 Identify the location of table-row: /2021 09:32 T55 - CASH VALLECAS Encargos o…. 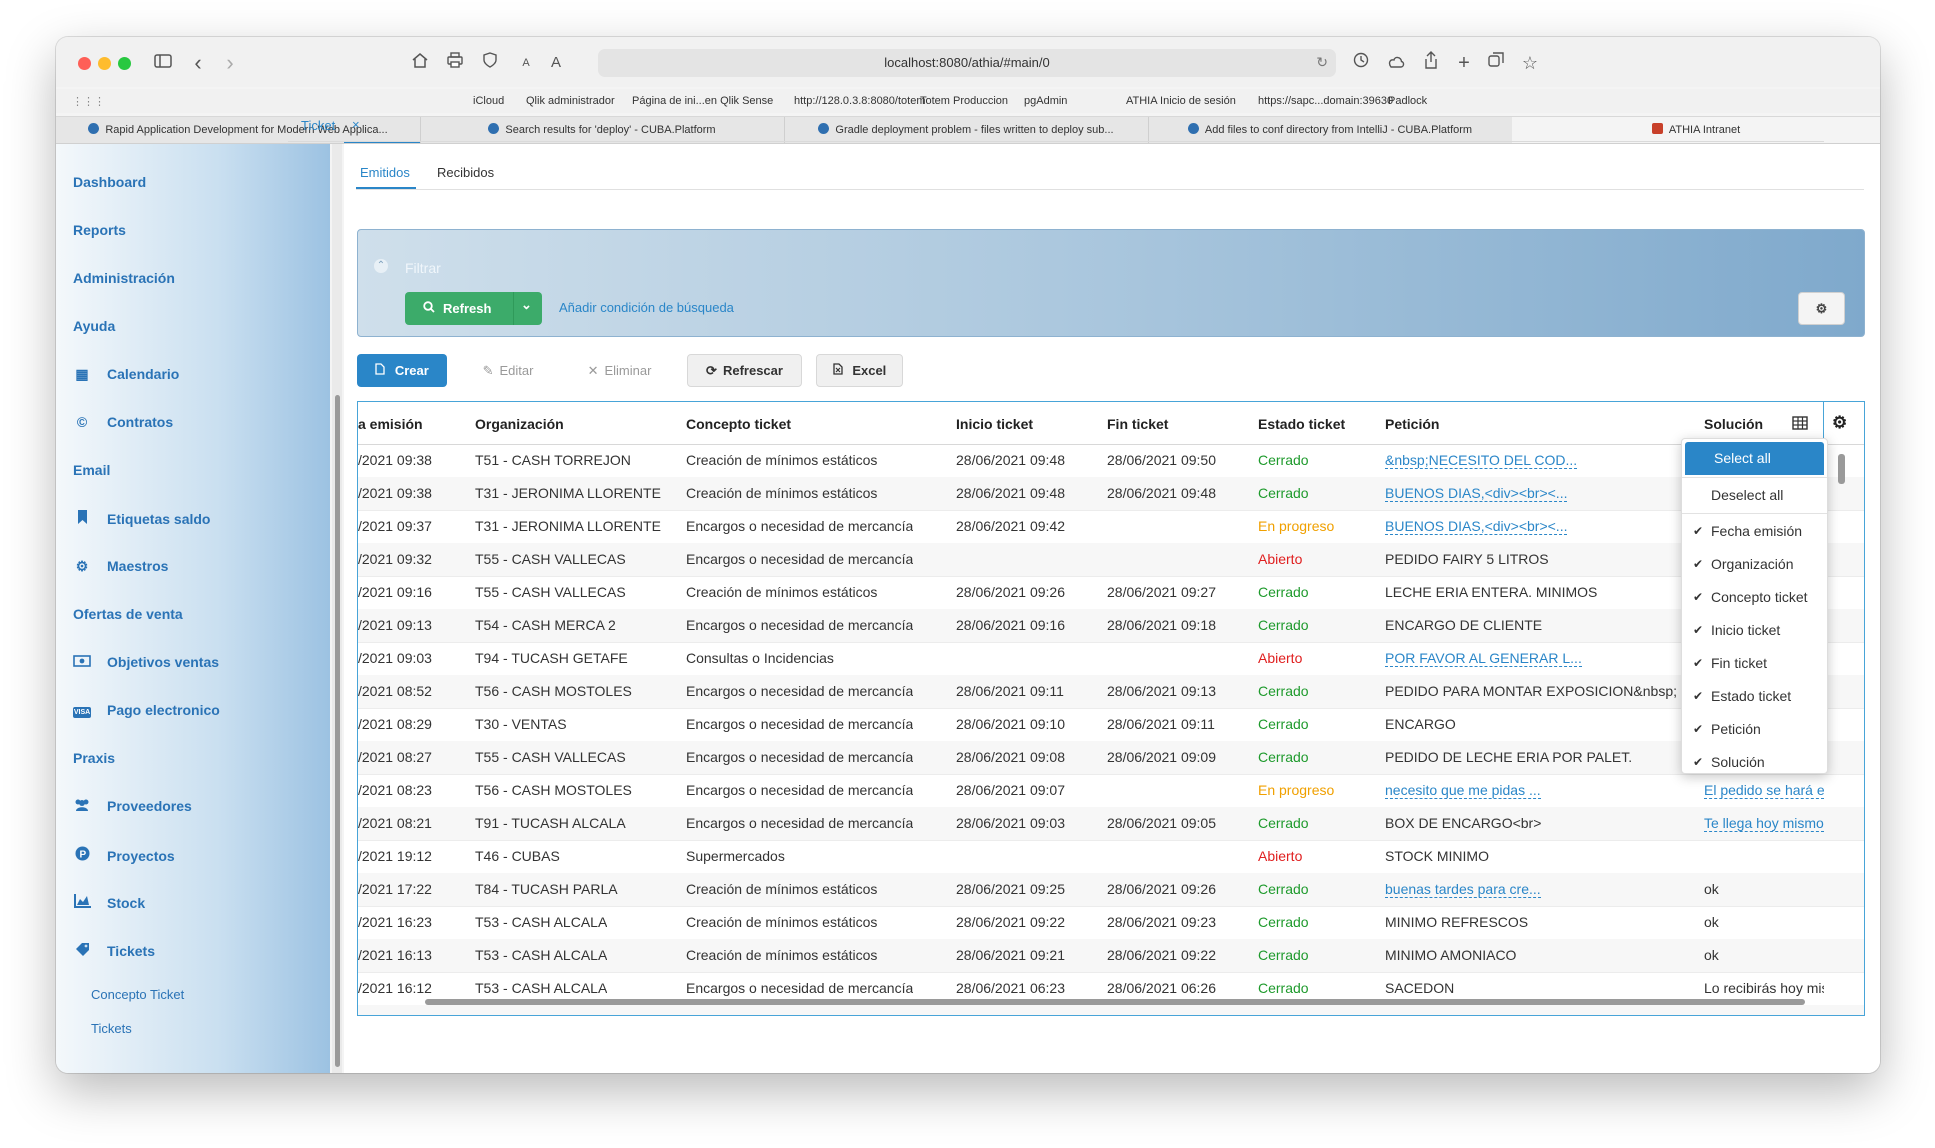
(1111, 560).